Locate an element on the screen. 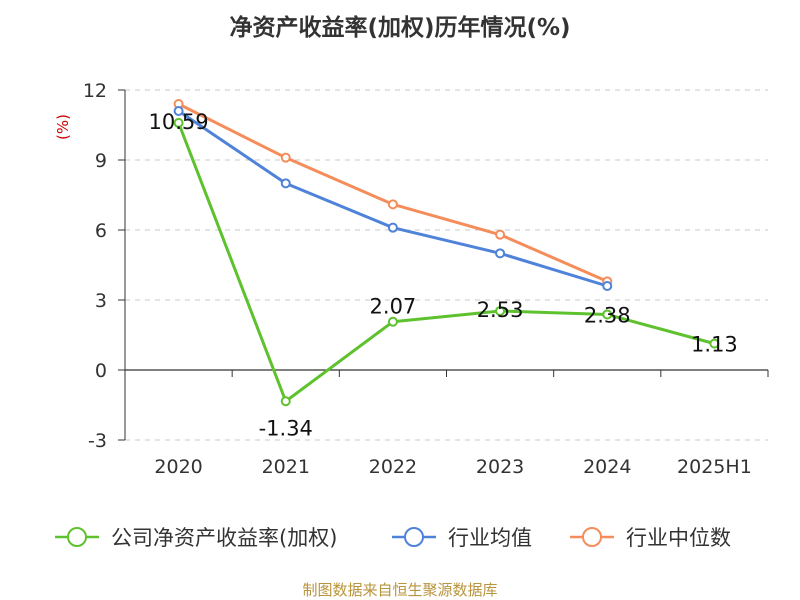 Image resolution: width=800 pixels, height=600 pixels. data-label: 2.38 is located at coordinates (607, 315).